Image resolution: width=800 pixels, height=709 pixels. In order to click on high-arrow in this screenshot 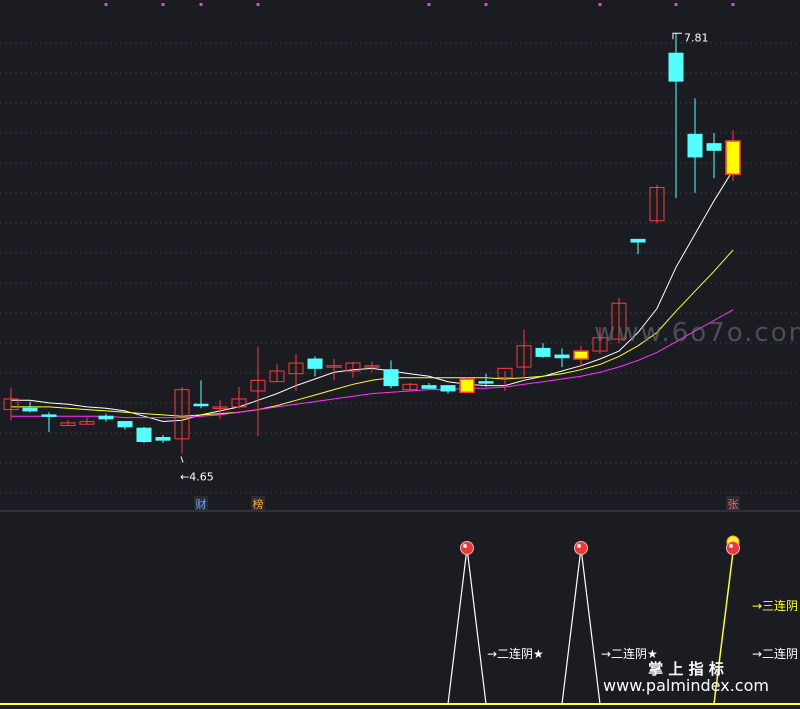, I will do `click(677, 36)`.